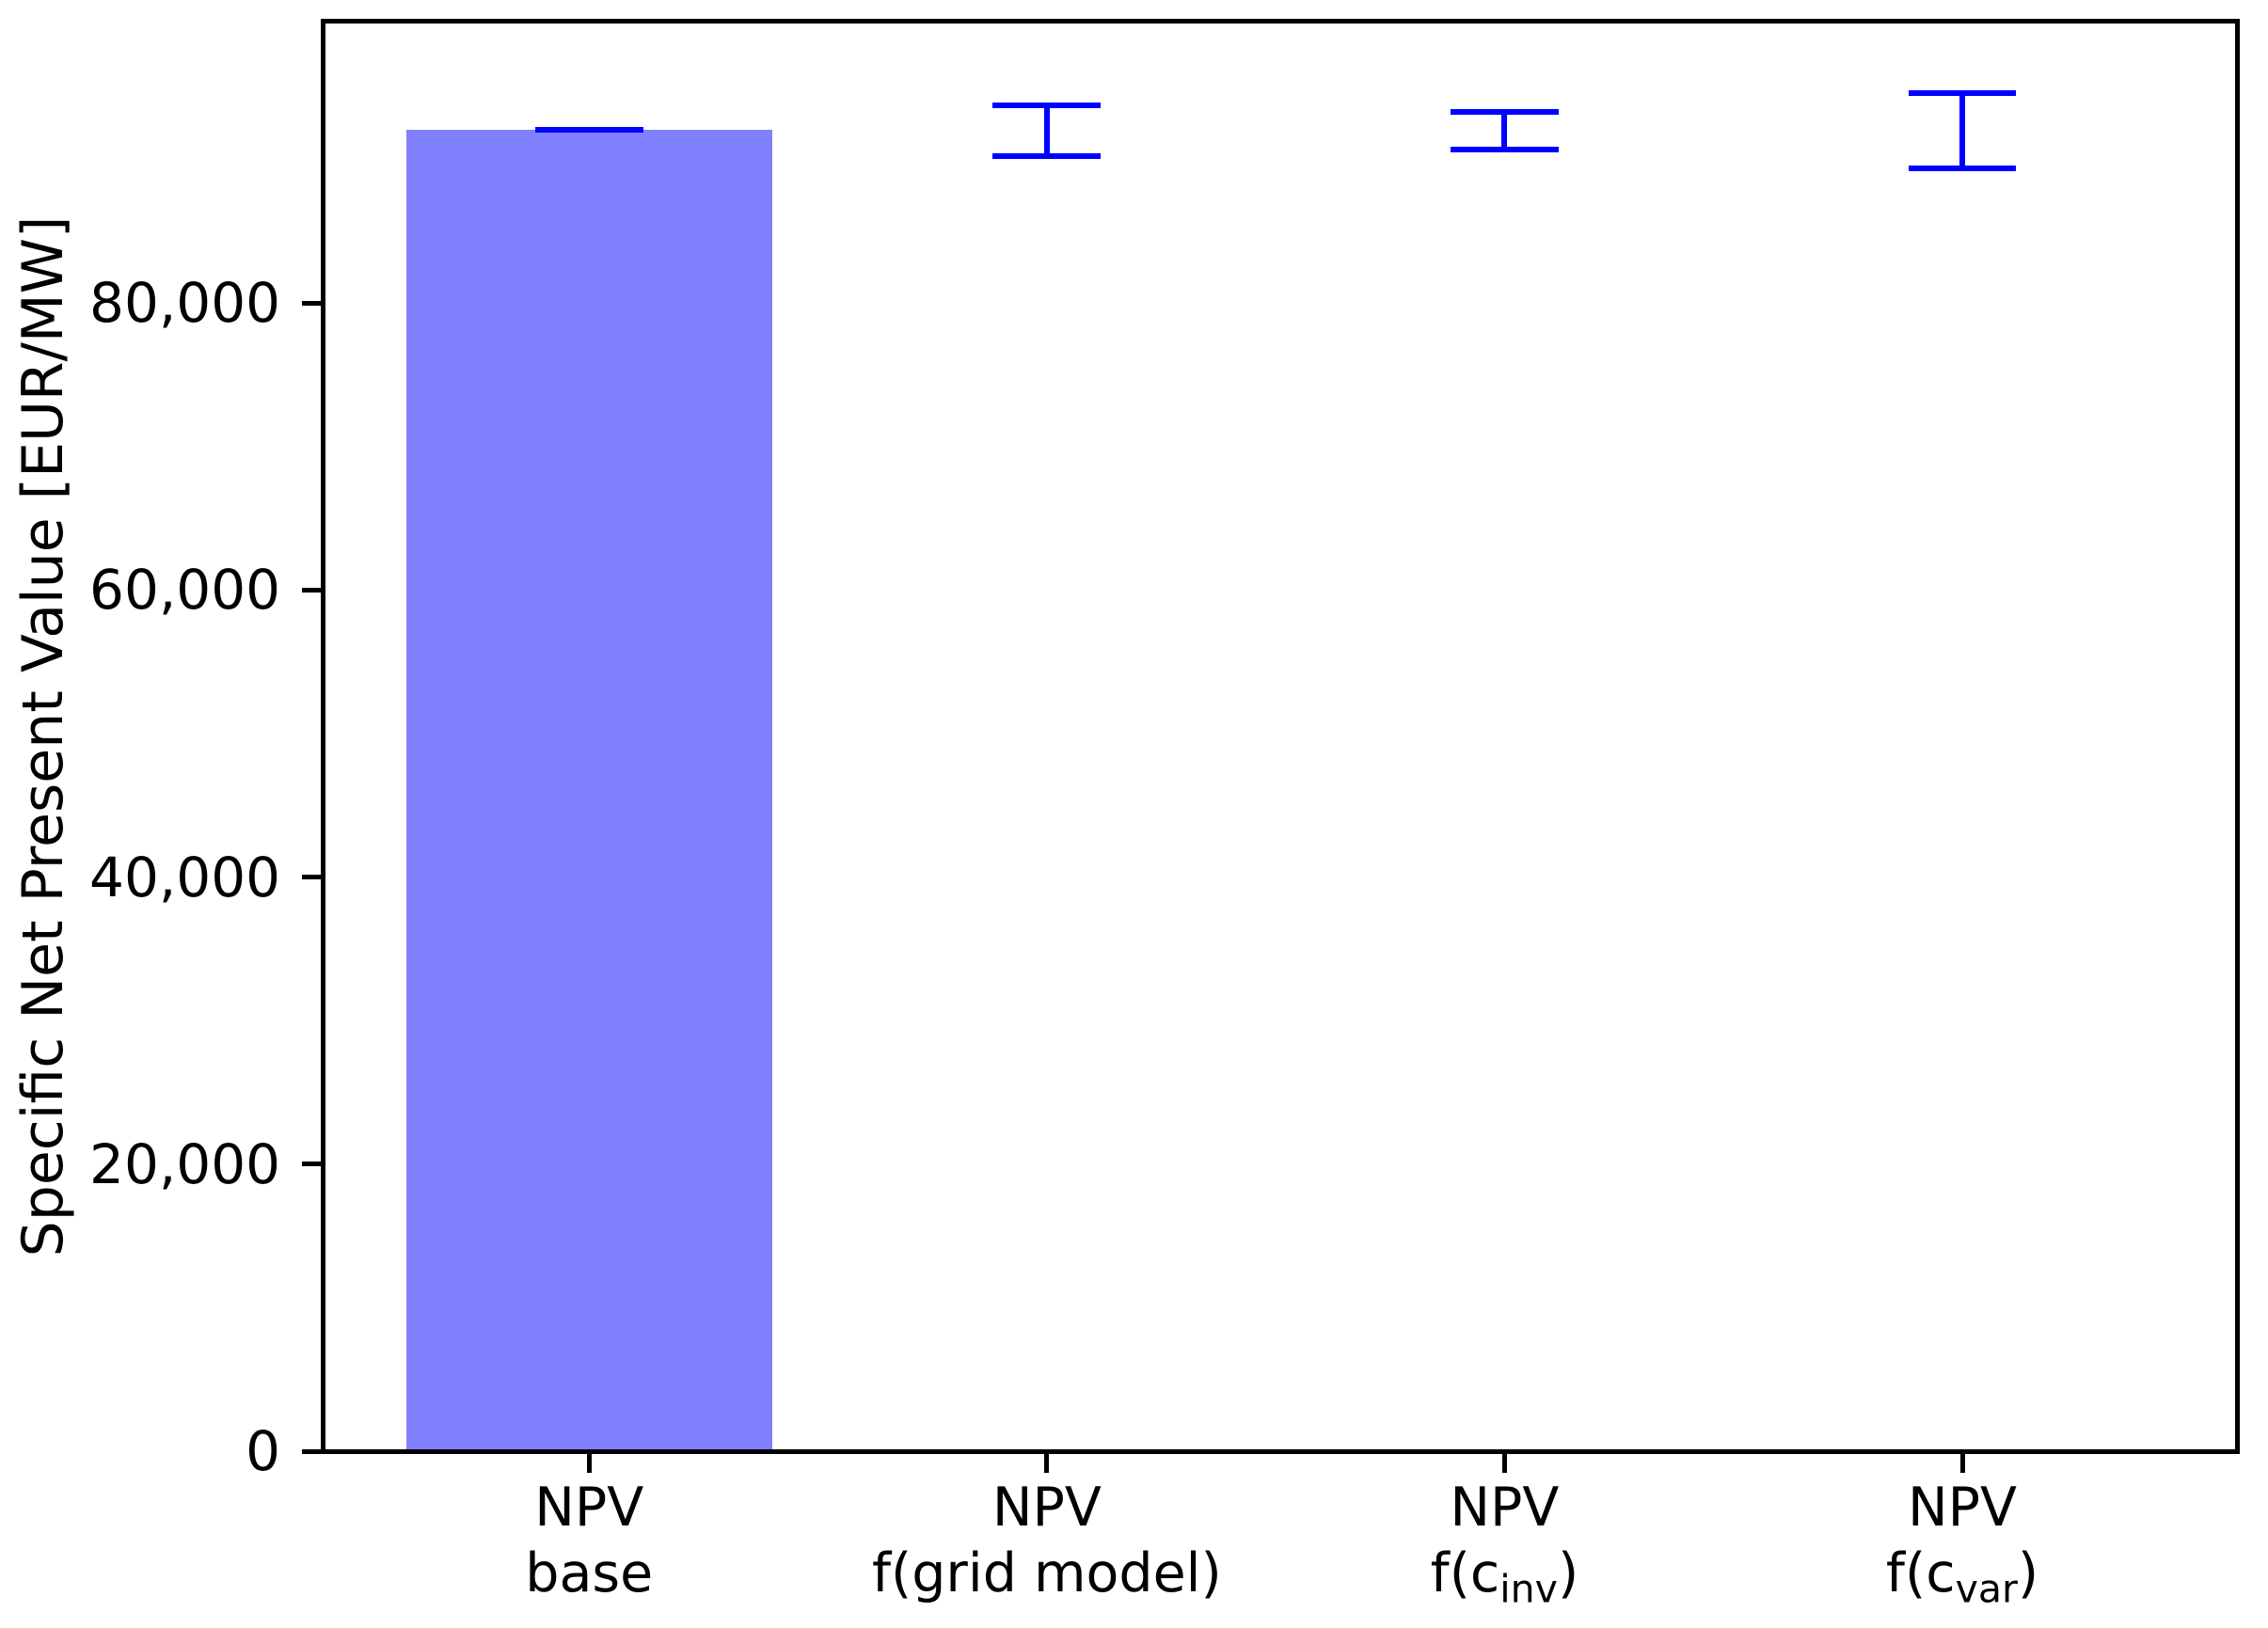 The height and width of the screenshot is (1628, 2268). Describe the element at coordinates (1986, 1589) in the screenshot. I see `subscript-text: var` at that location.